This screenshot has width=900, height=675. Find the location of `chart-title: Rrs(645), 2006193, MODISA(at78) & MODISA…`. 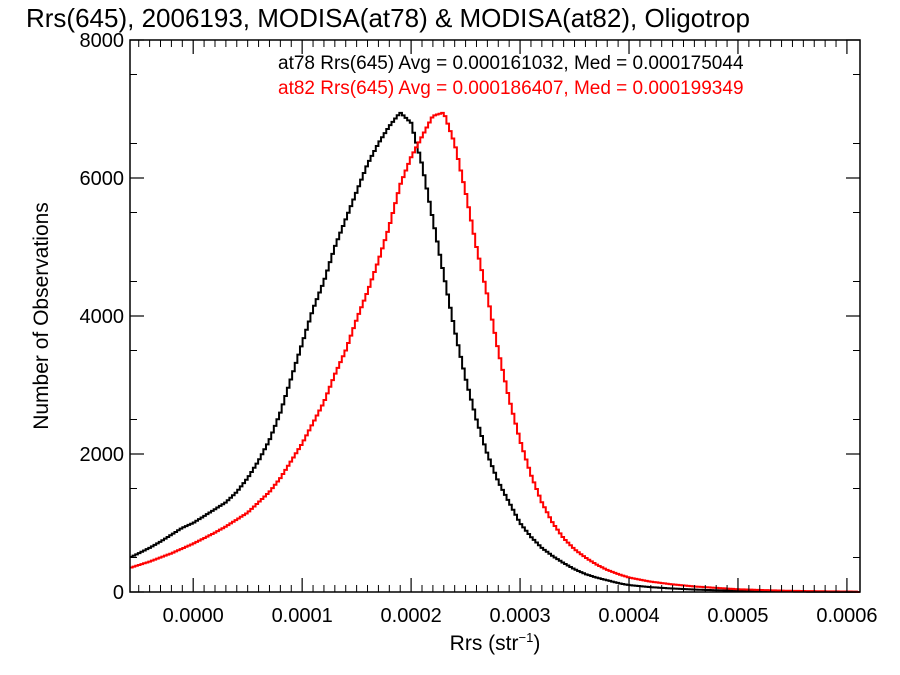

chart-title: Rrs(645), 2006193, MODISA(at78) & MODISA… is located at coordinates (388, 18).